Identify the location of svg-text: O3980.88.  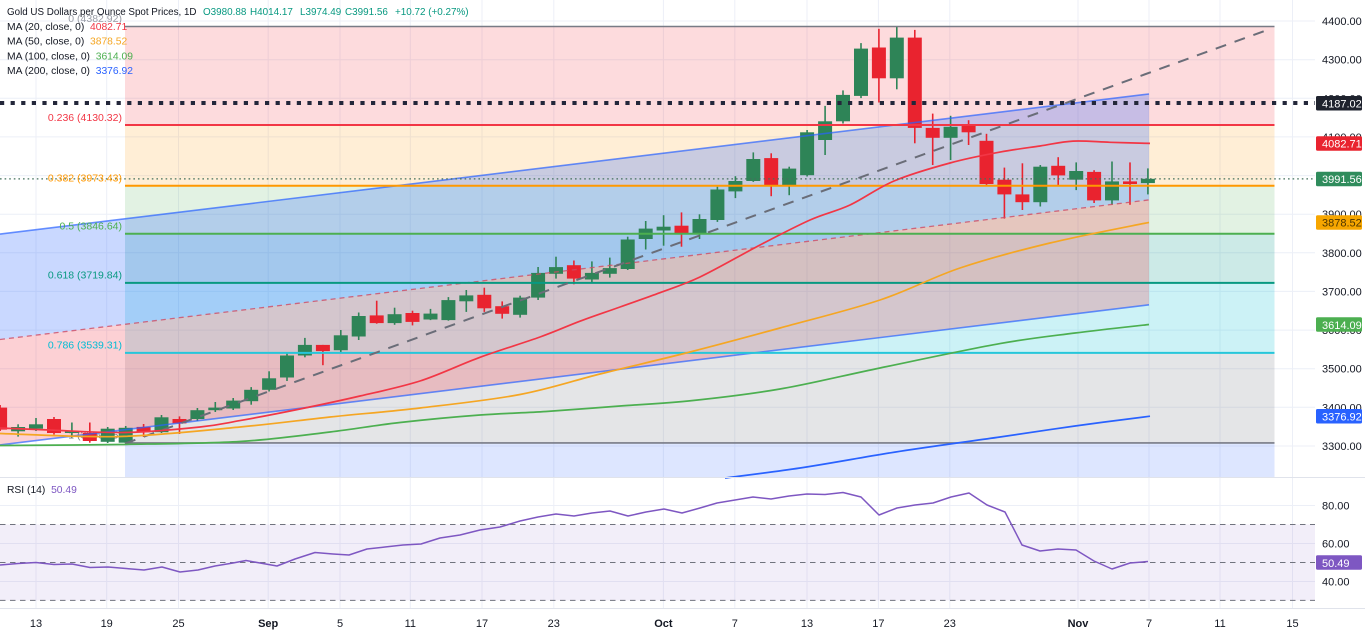
(225, 12).